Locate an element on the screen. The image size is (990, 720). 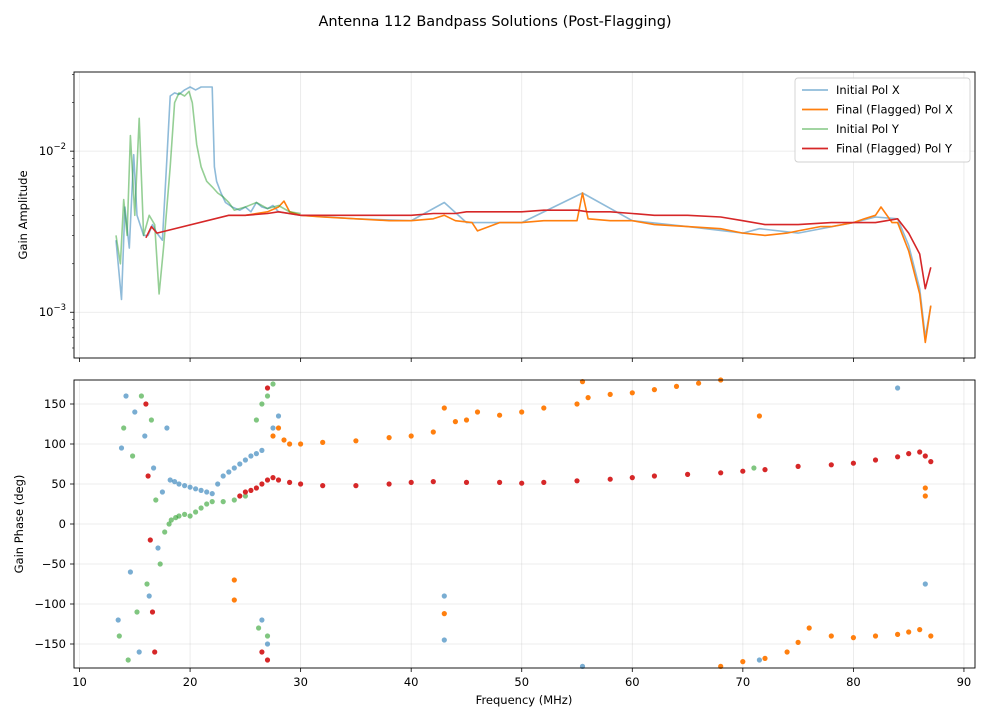
legend-label: Initial Pol Y is located at coordinates (868, 129).